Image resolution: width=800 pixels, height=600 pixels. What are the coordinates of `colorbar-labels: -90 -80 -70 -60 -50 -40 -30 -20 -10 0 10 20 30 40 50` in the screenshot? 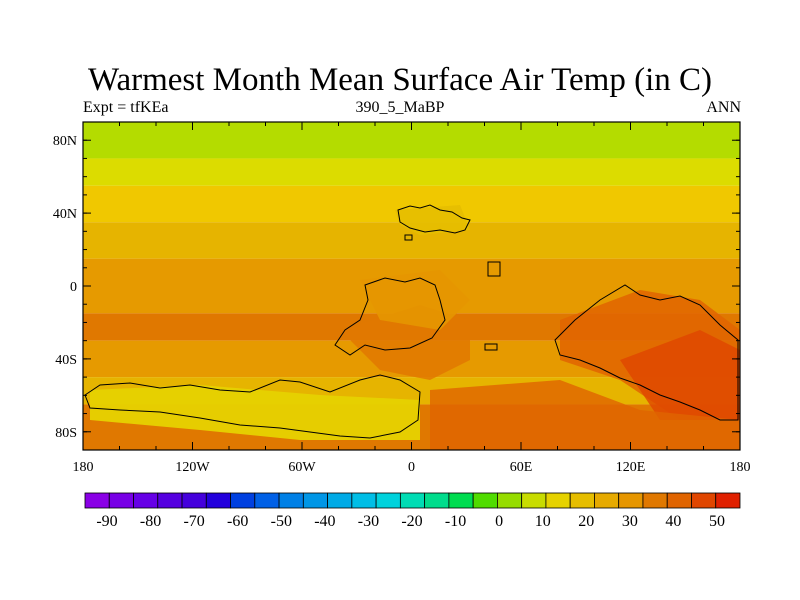 It's located at (410, 521).